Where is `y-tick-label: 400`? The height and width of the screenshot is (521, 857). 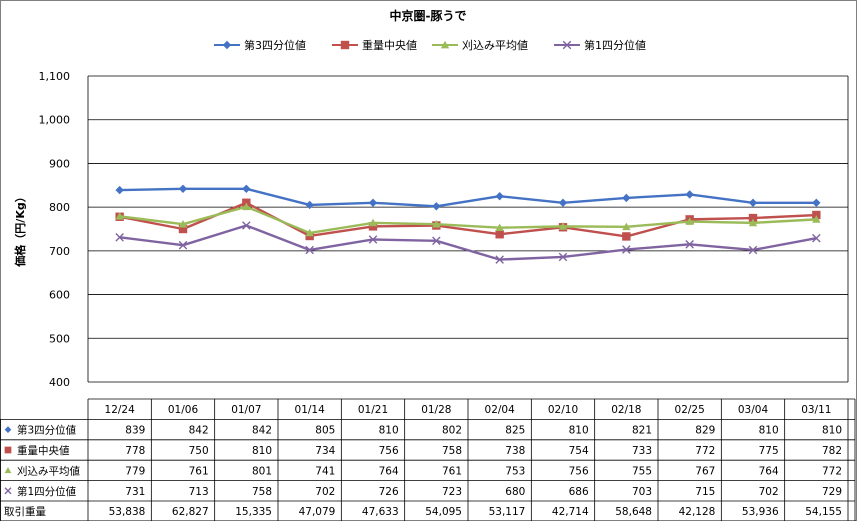 y-tick-label: 400 is located at coordinates (59, 382).